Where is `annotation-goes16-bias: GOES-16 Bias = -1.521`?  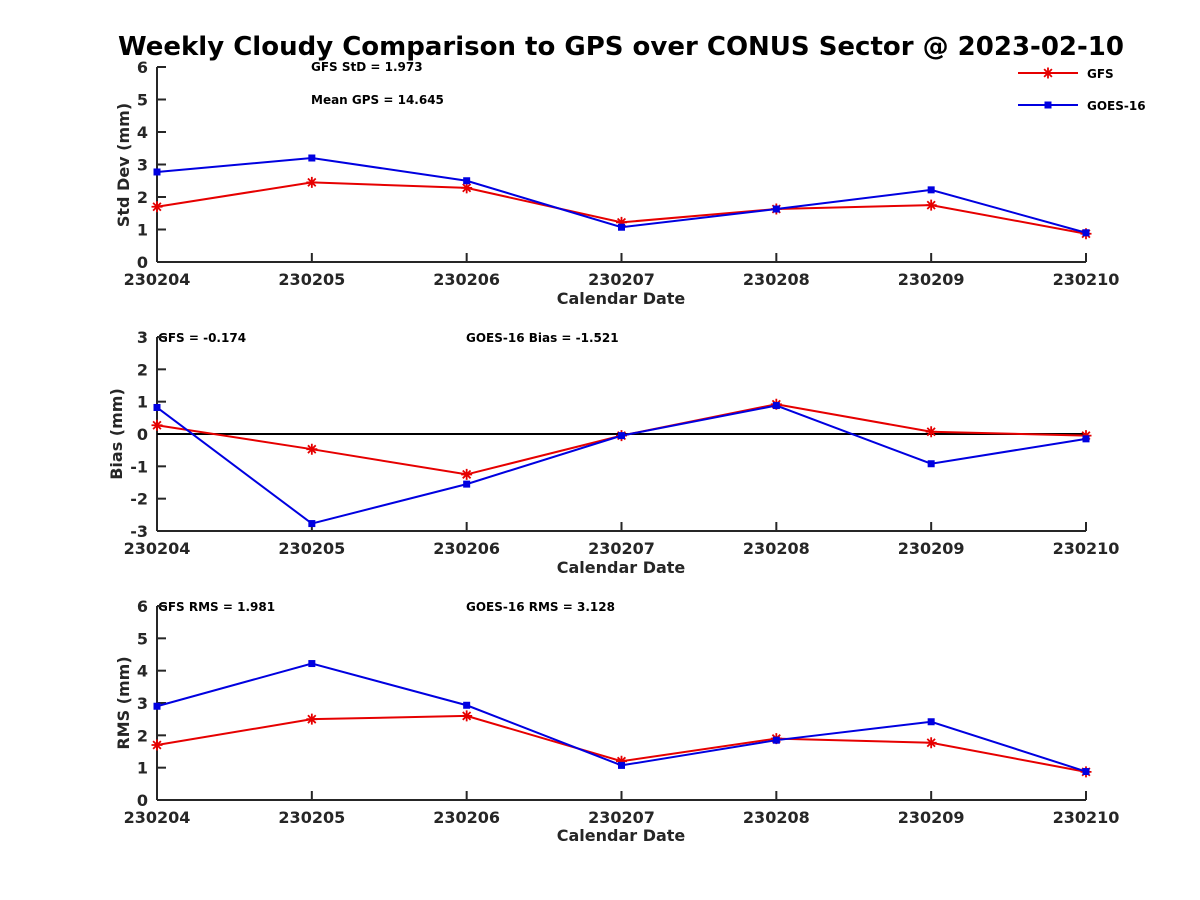
annotation-goes16-bias: GOES-16 Bias = -1.521 is located at coordinates (542, 338).